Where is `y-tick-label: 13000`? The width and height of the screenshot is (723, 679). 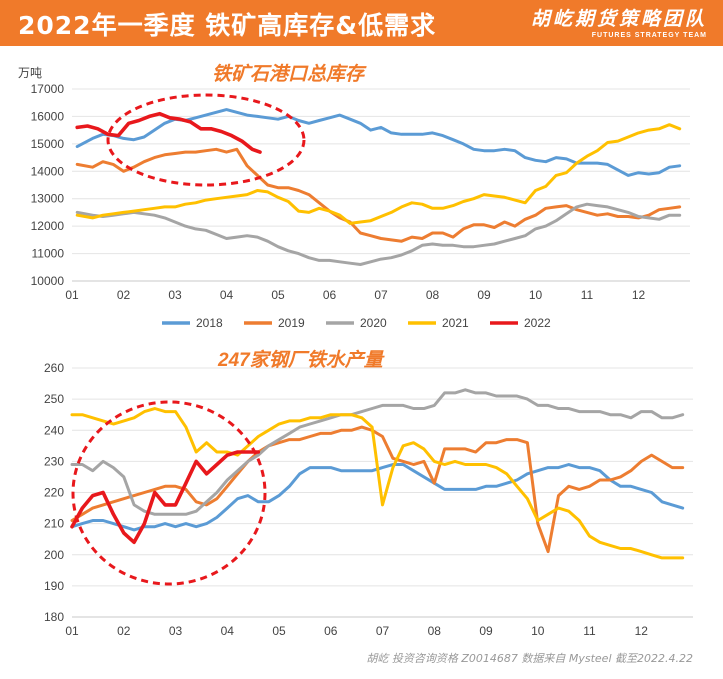
y-tick-label: 13000 is located at coordinates (48, 199).